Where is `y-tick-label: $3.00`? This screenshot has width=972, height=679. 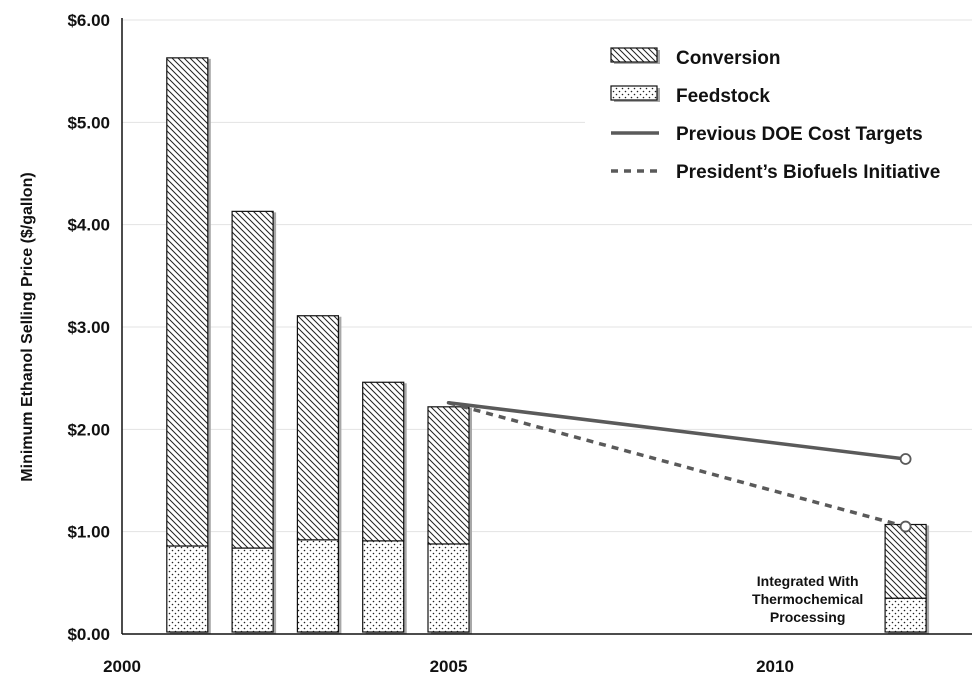
y-tick-label: $3.00 is located at coordinates (88, 327).